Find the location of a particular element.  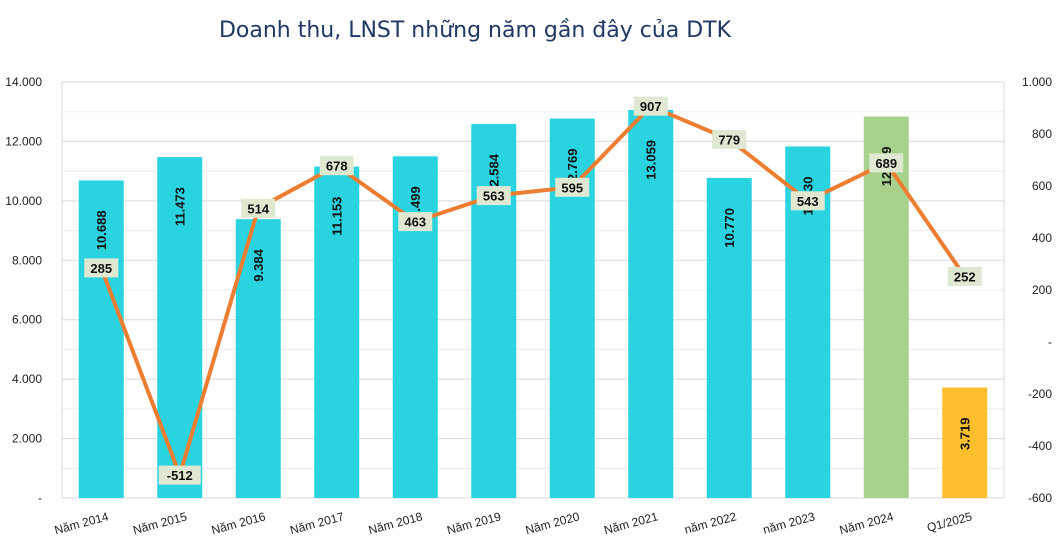

profit-point-label: -512 is located at coordinates (180, 475).